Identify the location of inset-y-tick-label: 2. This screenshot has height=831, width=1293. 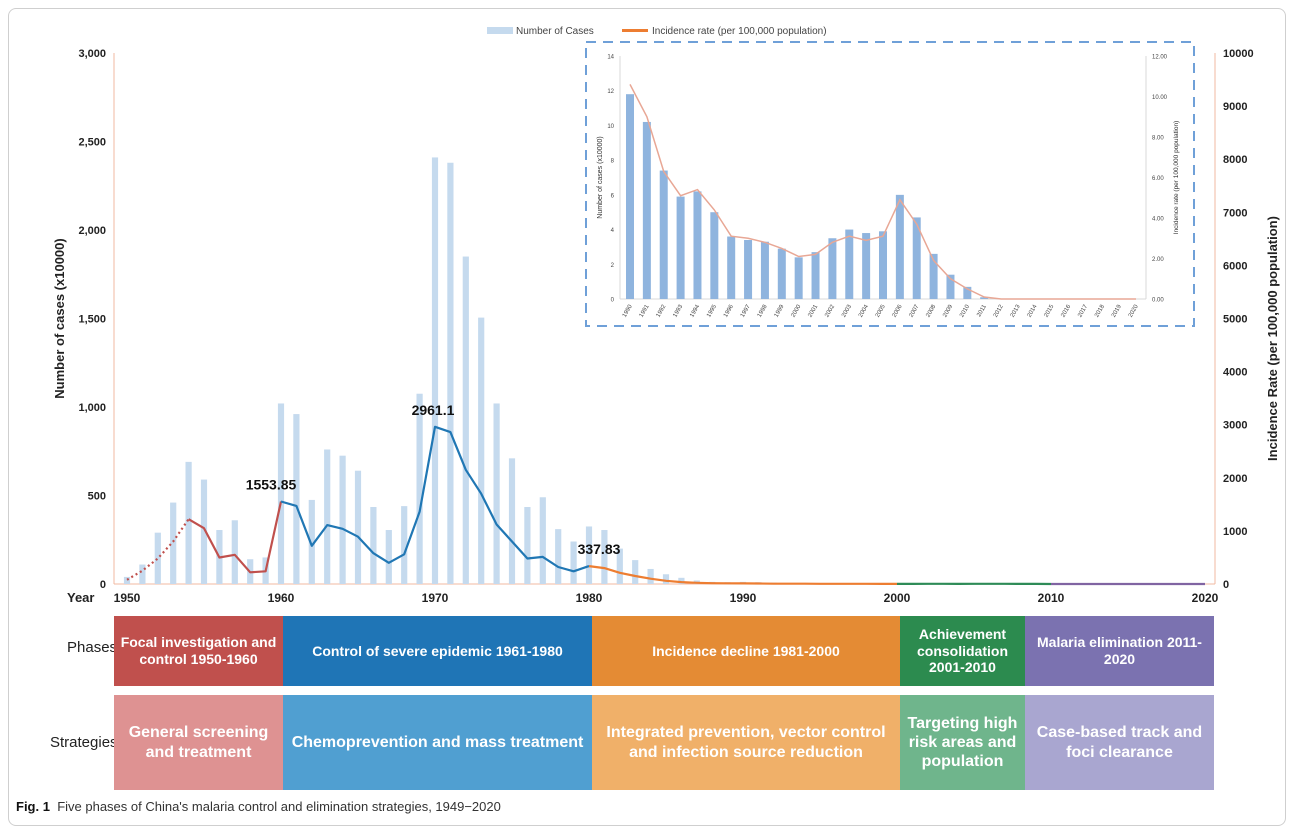
(613, 266).